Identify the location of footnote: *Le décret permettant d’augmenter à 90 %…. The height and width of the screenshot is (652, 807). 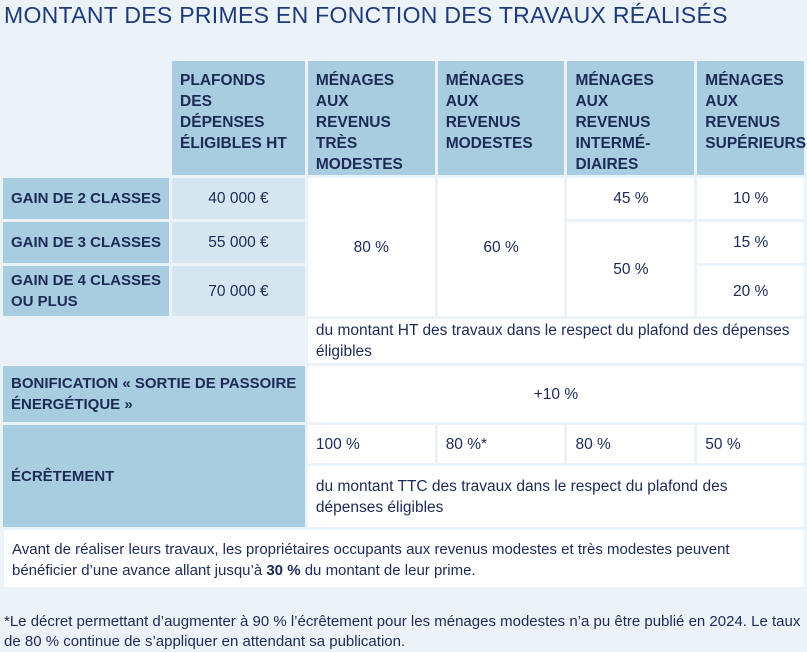
(402, 631).